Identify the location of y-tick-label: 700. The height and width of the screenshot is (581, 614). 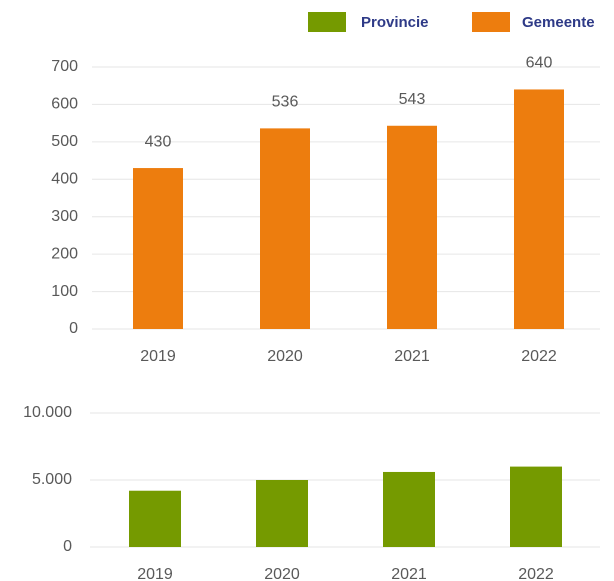
(64, 66).